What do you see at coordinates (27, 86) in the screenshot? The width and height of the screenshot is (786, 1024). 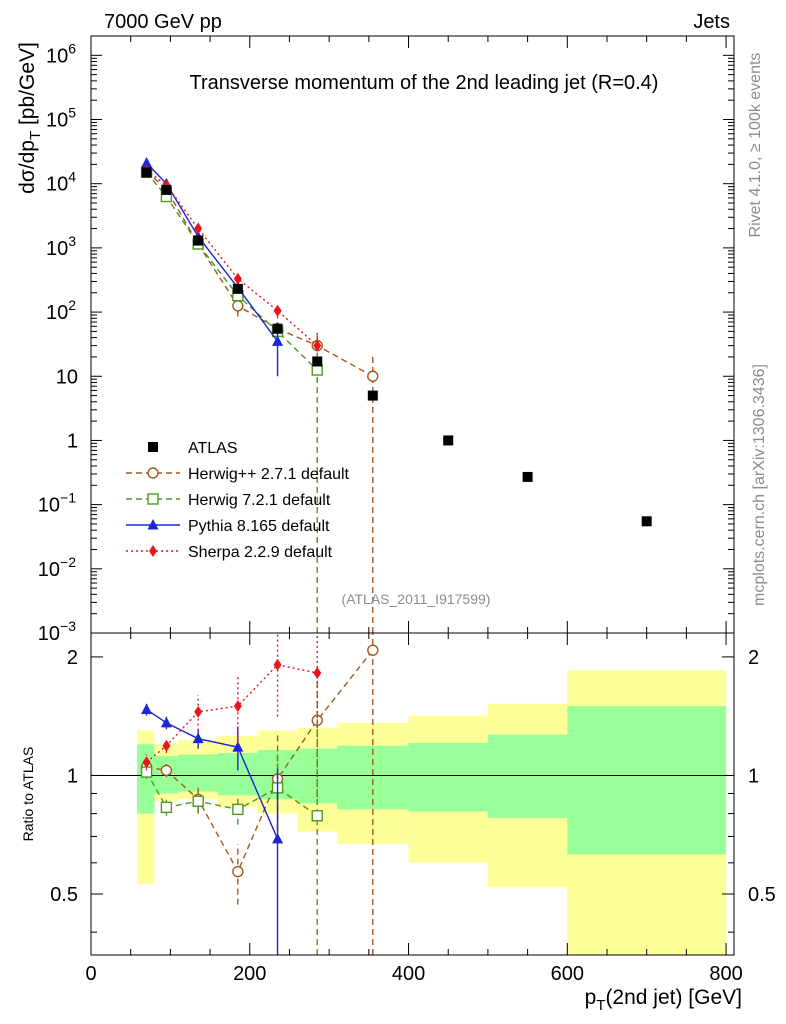 I see `ylabel-part-b: [pb/GeV]` at bounding box center [27, 86].